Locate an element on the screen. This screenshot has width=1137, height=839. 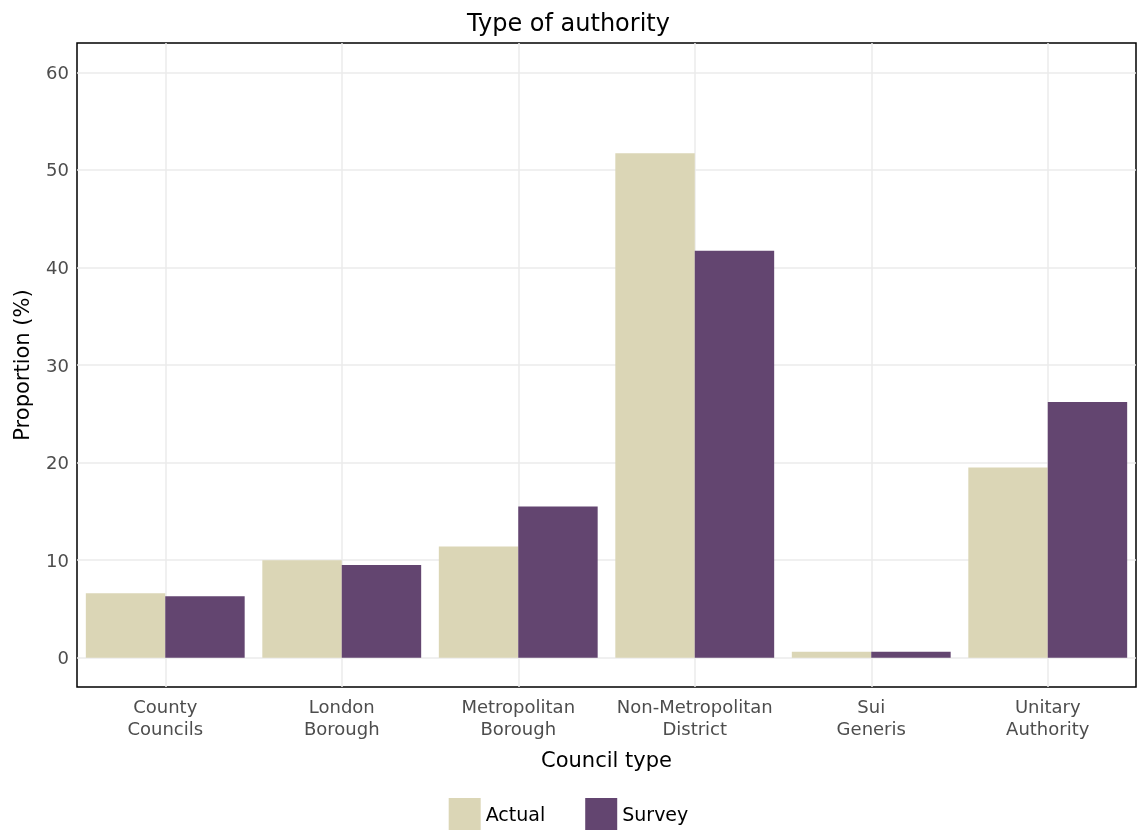
y-tick-label: 10 is located at coordinates (57, 560).